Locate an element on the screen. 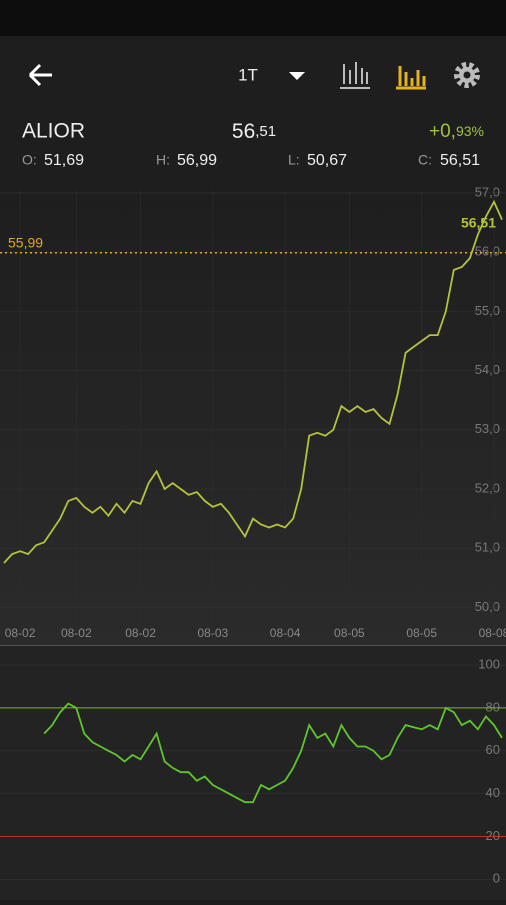  y-tick-label: 54,0 is located at coordinates (487, 369).